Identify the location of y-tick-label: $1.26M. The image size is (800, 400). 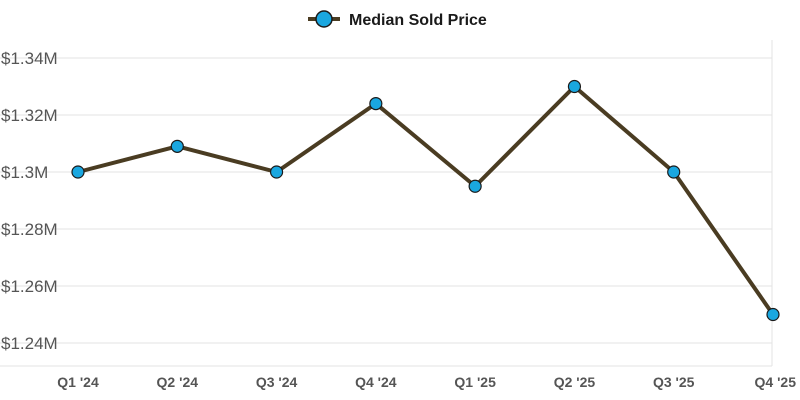
(29, 286).